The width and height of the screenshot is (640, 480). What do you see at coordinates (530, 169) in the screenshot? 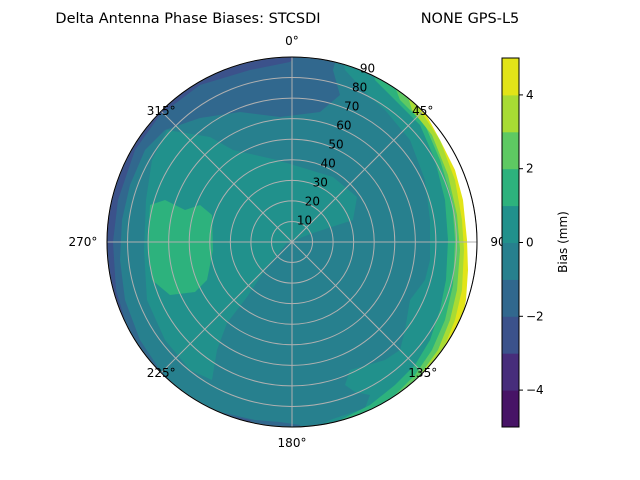
I see `colorbar-tick-label: 2` at bounding box center [530, 169].